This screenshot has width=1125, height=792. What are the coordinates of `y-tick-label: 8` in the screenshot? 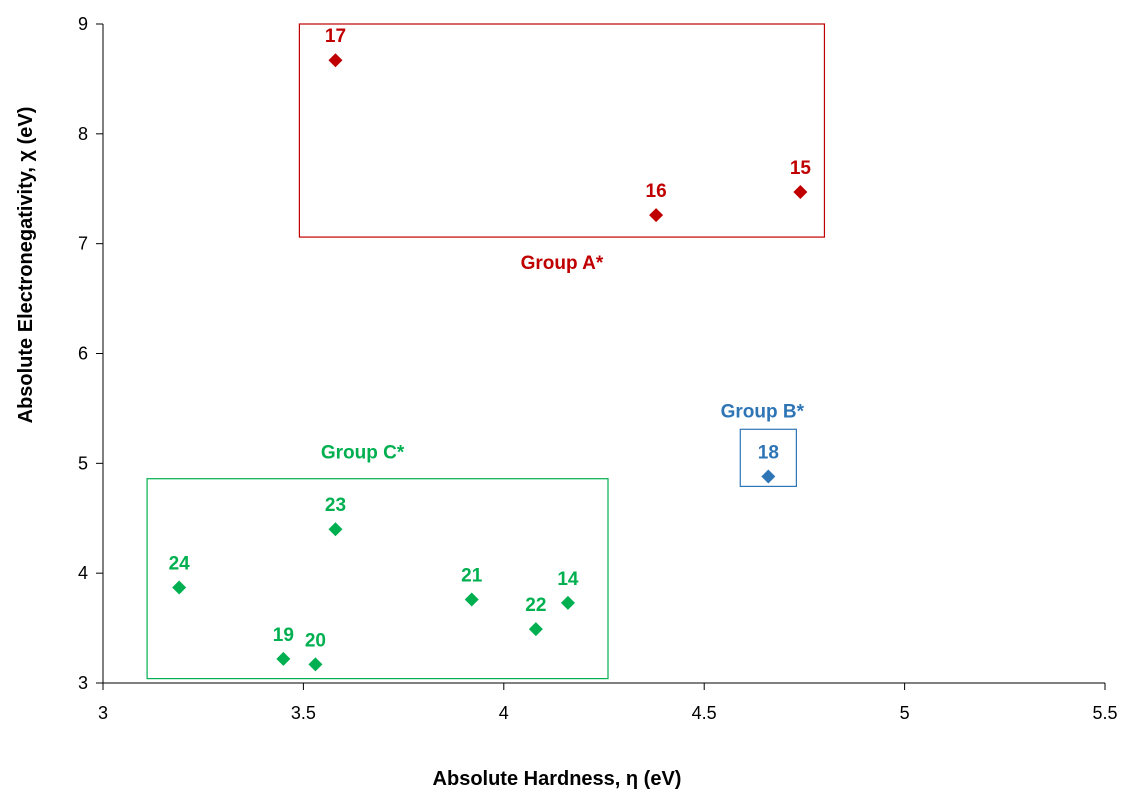 It's located at (83, 134).